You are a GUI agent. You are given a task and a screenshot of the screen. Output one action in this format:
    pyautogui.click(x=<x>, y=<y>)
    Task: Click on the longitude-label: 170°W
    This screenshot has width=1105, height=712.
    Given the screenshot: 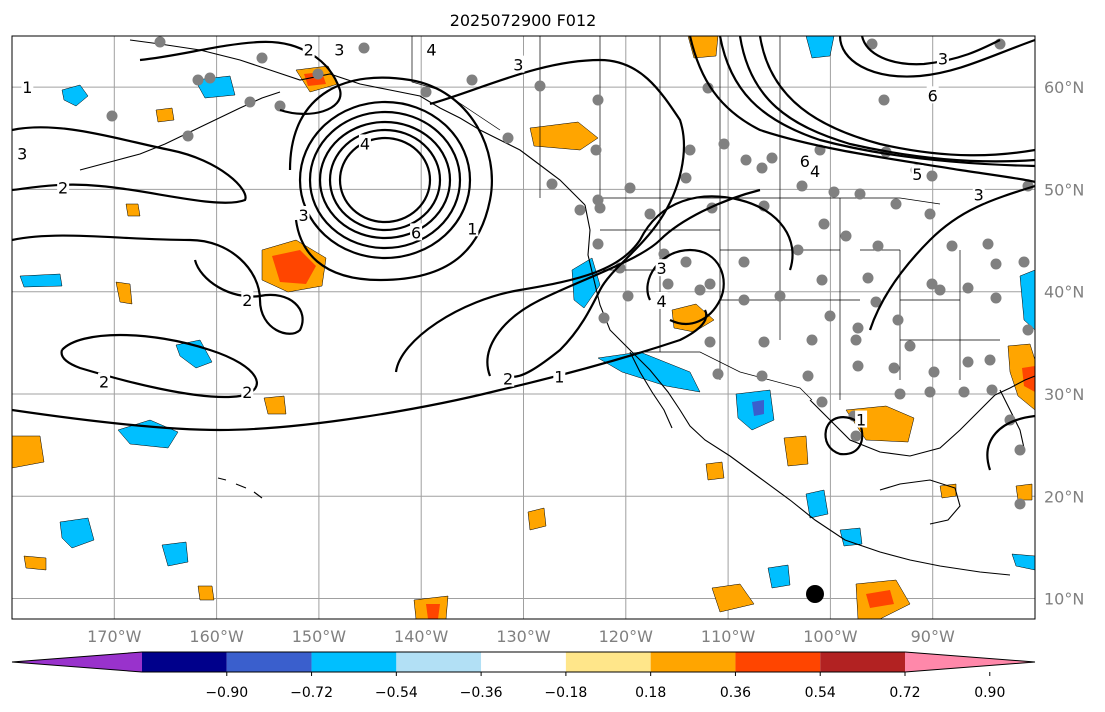 What is the action you would take?
    pyautogui.click(x=114, y=636)
    